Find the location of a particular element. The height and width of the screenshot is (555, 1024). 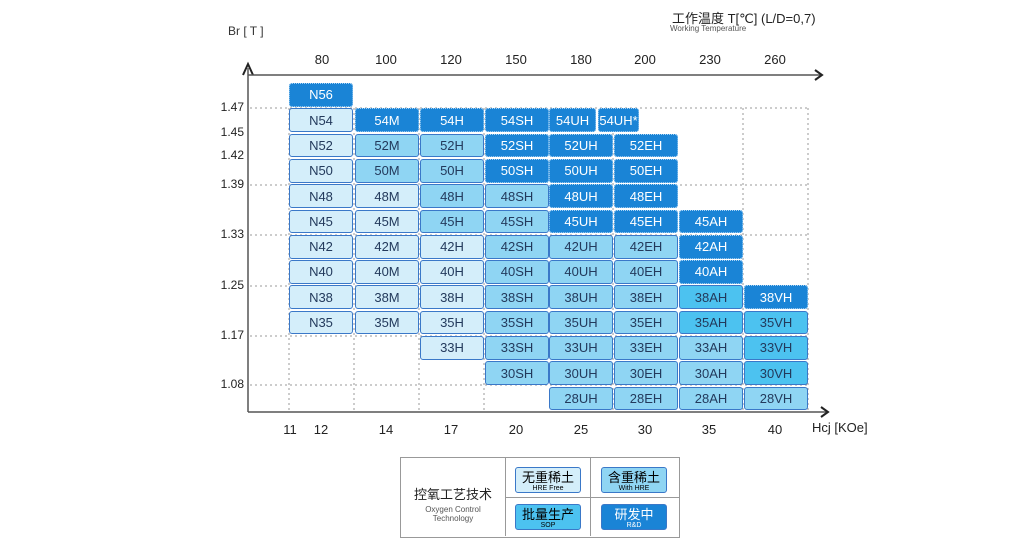

grade-cell: N52 is located at coordinates (321, 145).